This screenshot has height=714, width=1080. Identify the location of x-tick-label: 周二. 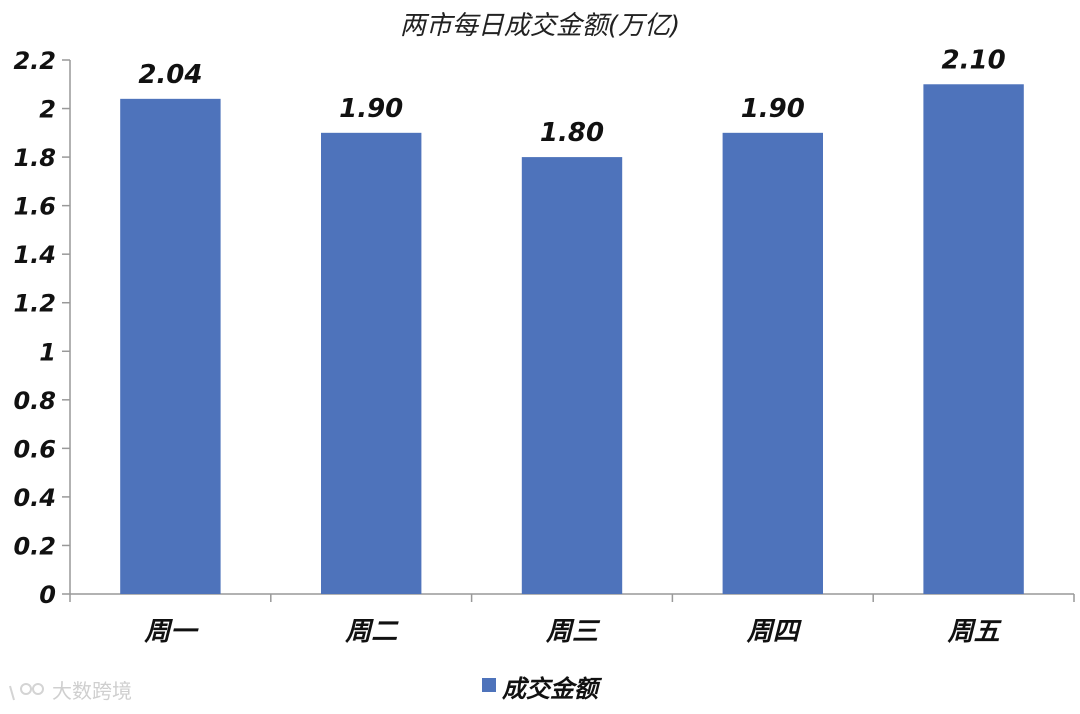
(371, 632).